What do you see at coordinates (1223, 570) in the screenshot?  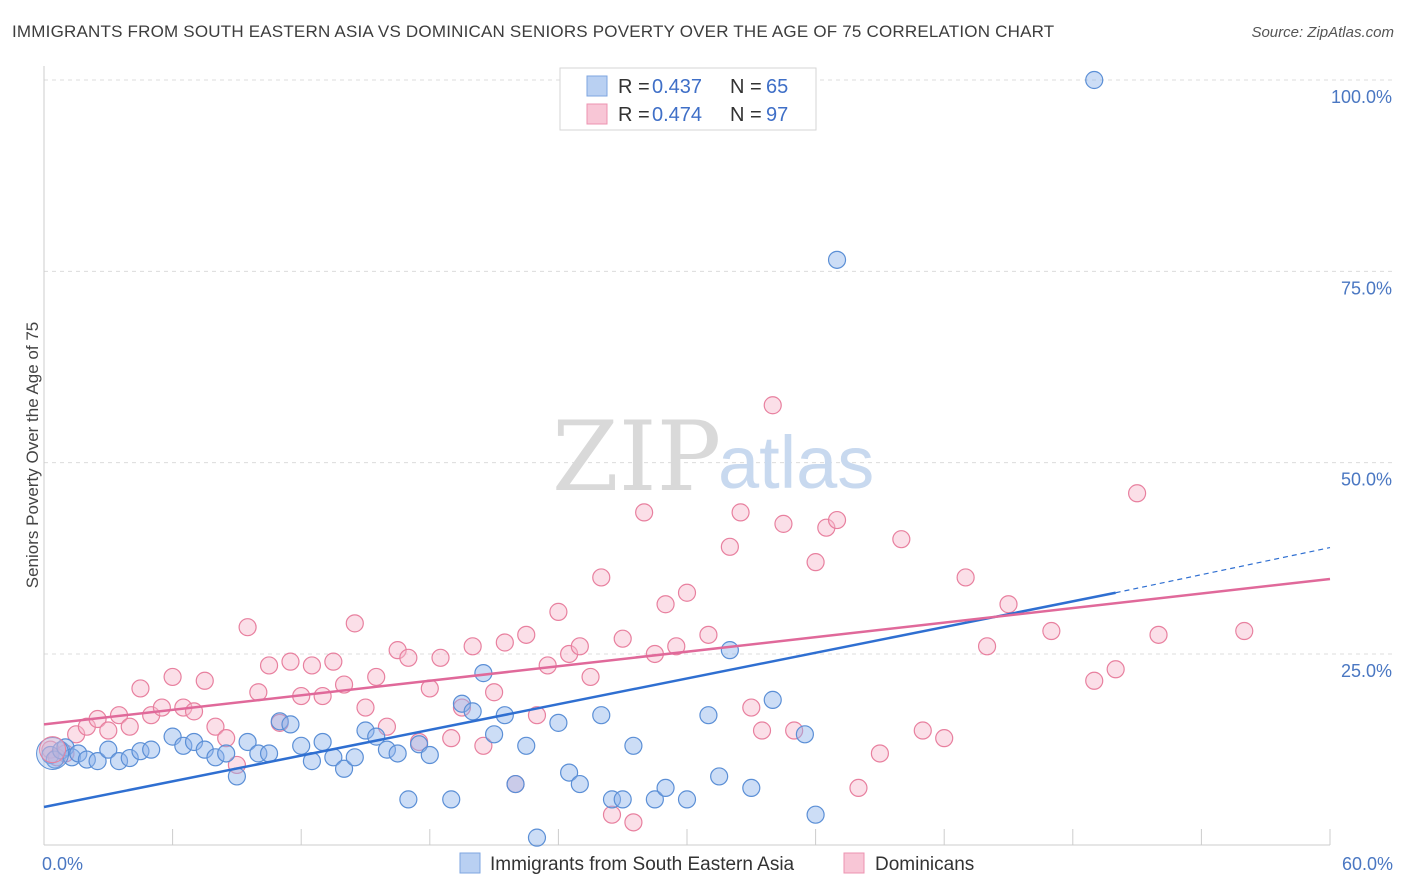 I see `trend-line-sea-extension` at bounding box center [1223, 570].